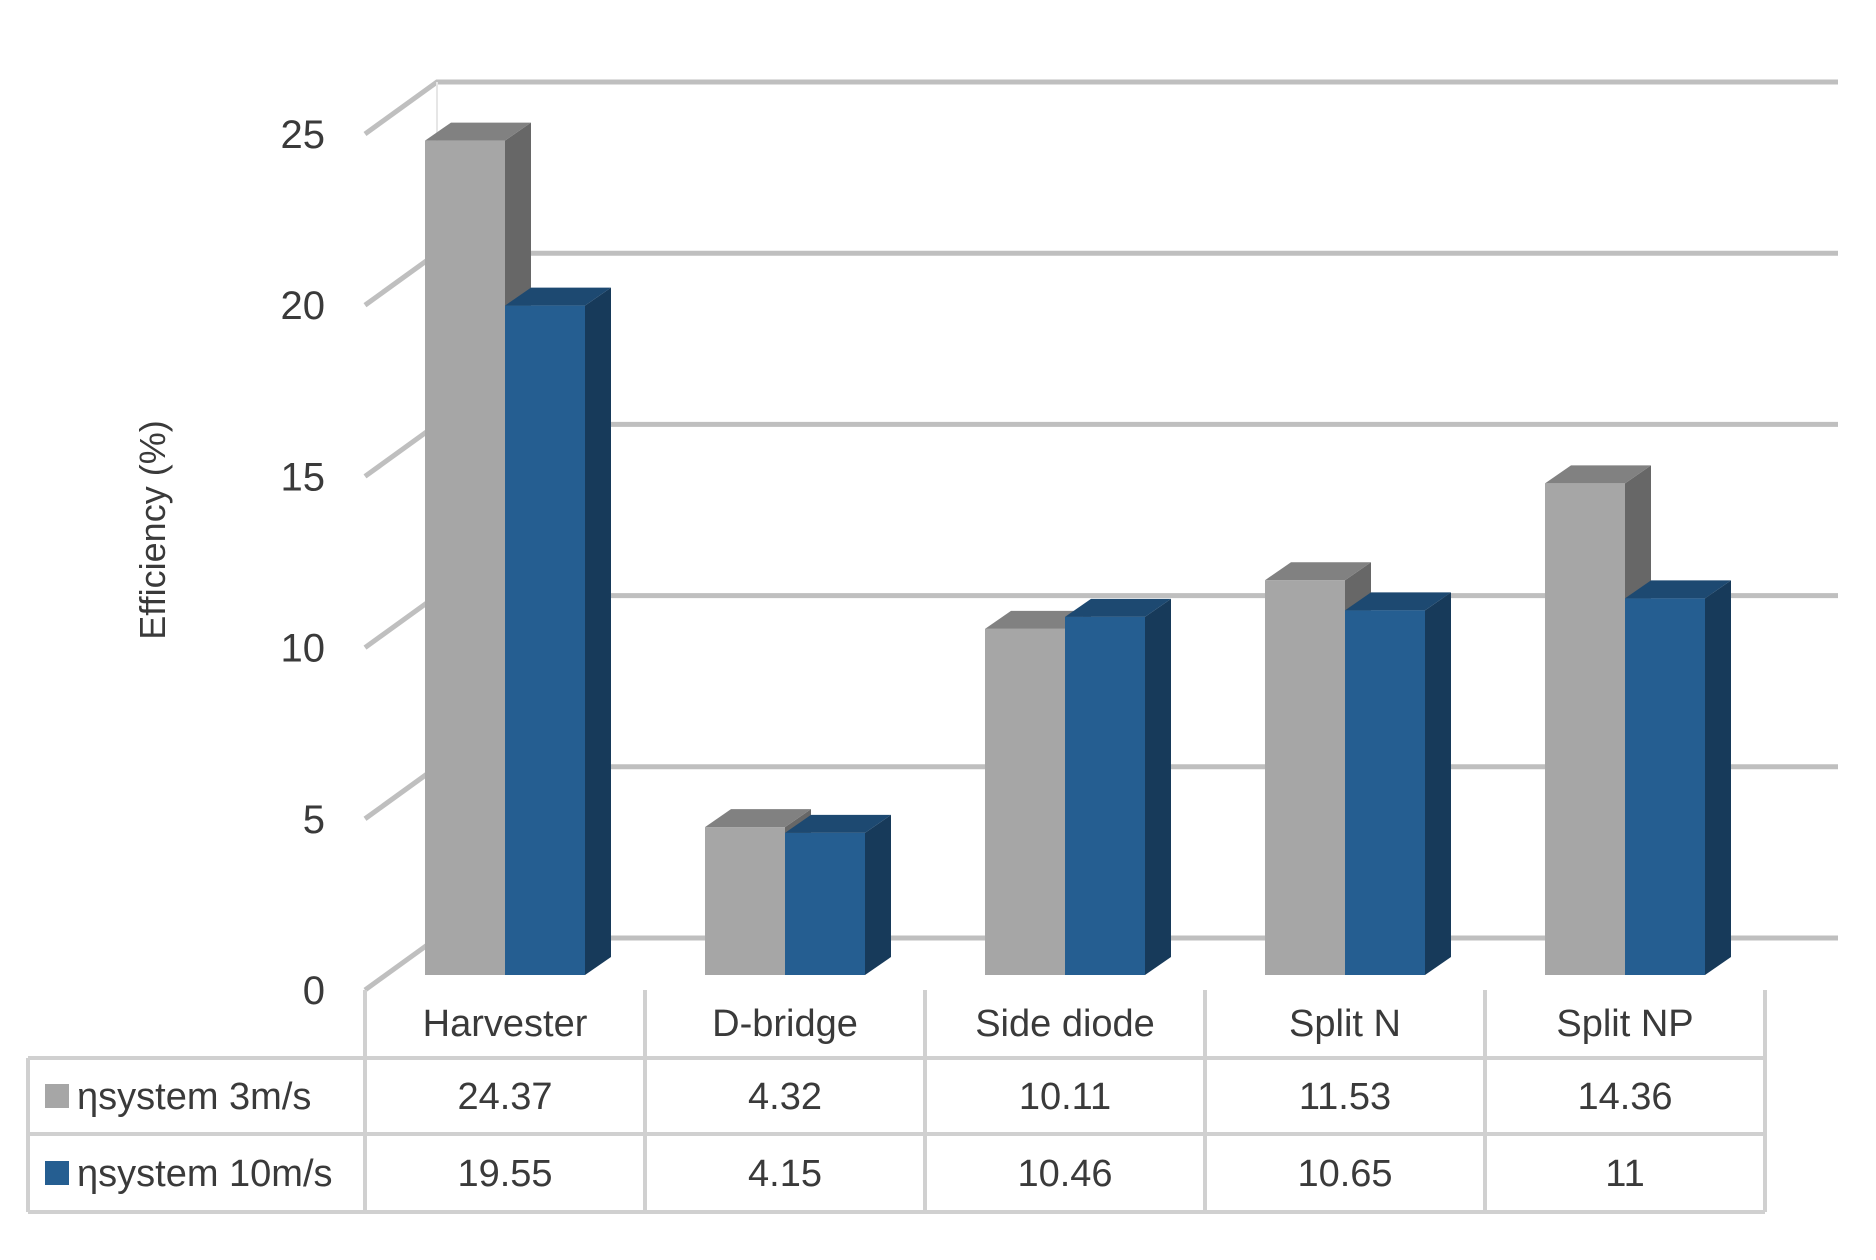  I want to click on y-axis-ticks: 0 5 10 15 20 25, so click(303, 563).